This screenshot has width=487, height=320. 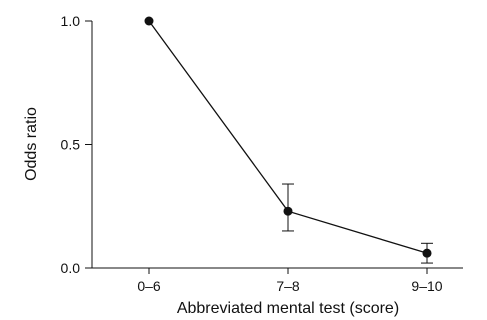 What do you see at coordinates (71, 268) in the screenshot?
I see `y-tick-label: 0.0` at bounding box center [71, 268].